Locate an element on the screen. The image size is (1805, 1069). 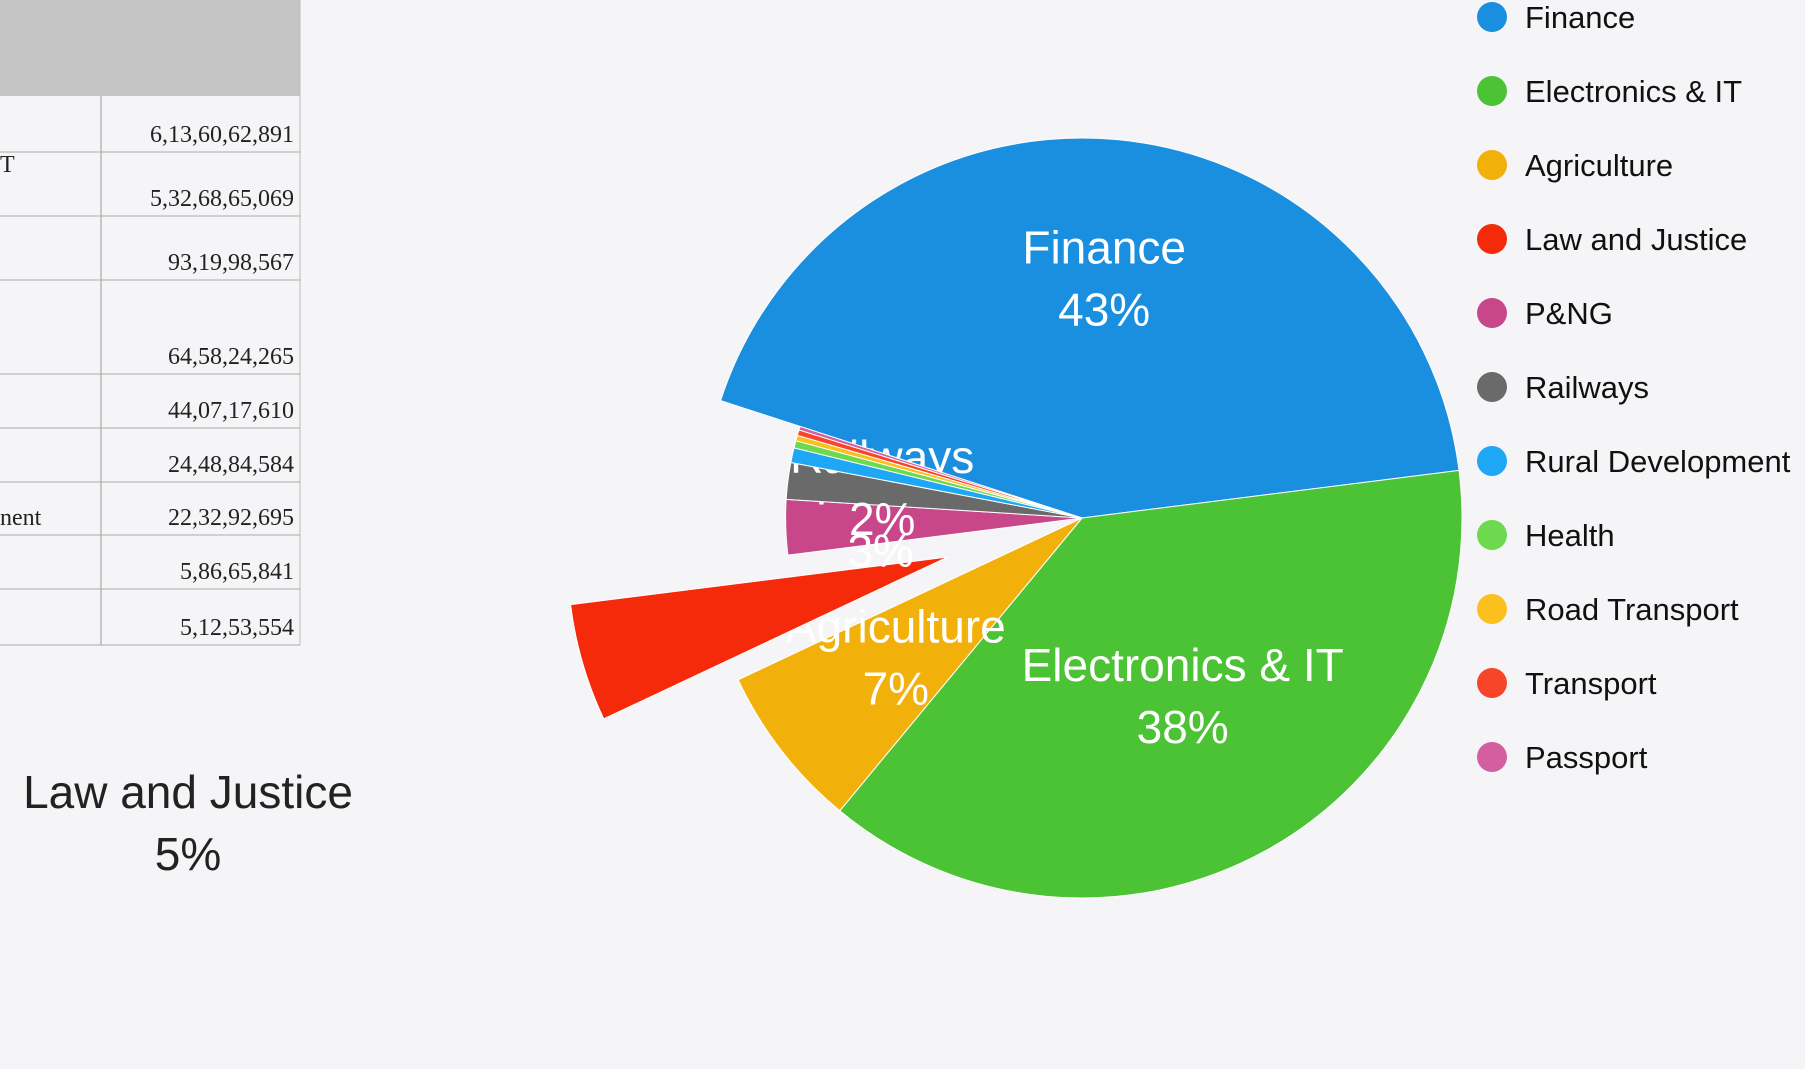
slice-label: Law and Justice is located at coordinates (188, 792).